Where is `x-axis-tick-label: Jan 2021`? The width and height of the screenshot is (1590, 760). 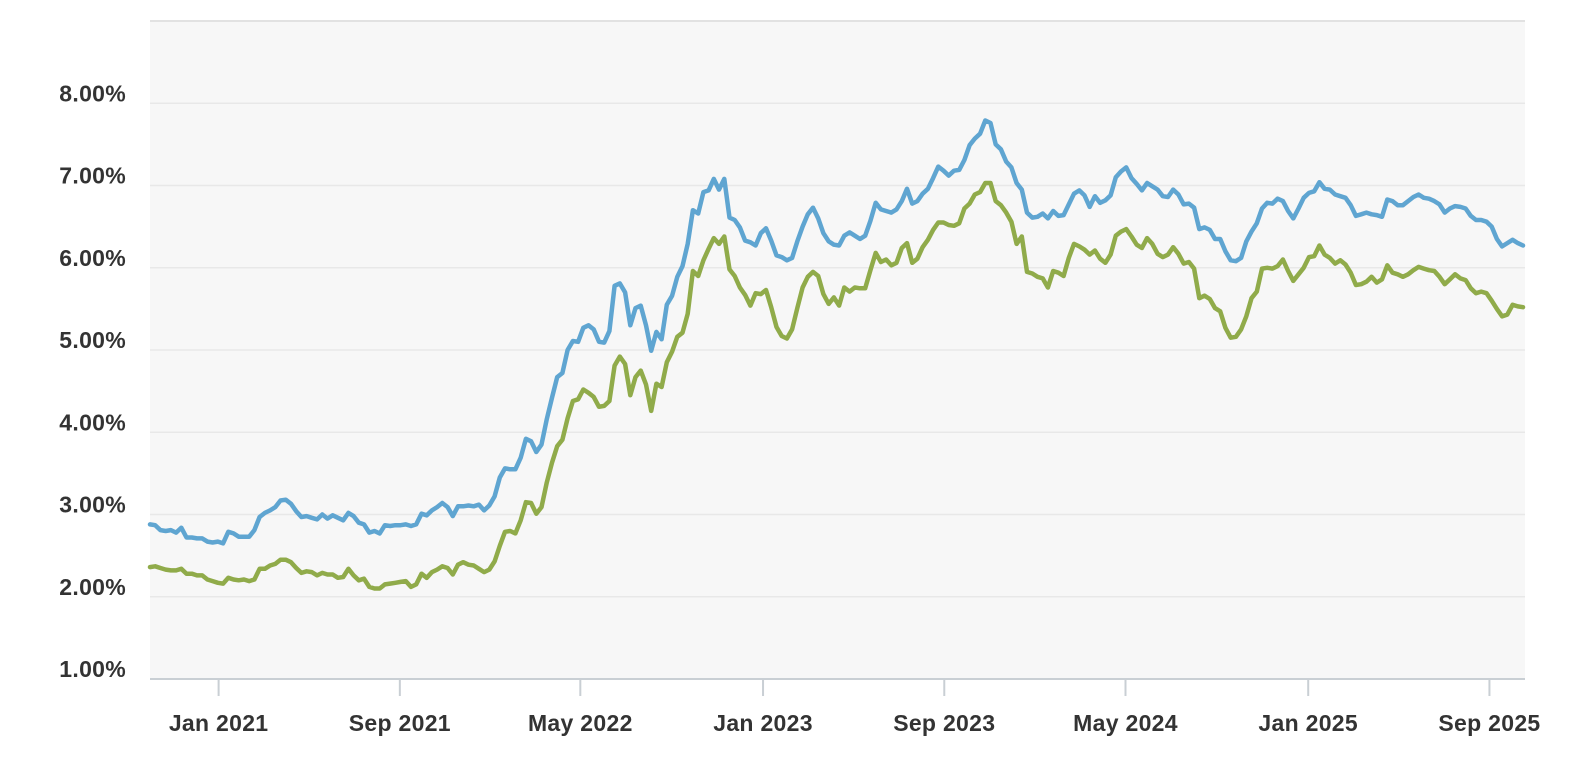 x-axis-tick-label: Jan 2021 is located at coordinates (219, 723).